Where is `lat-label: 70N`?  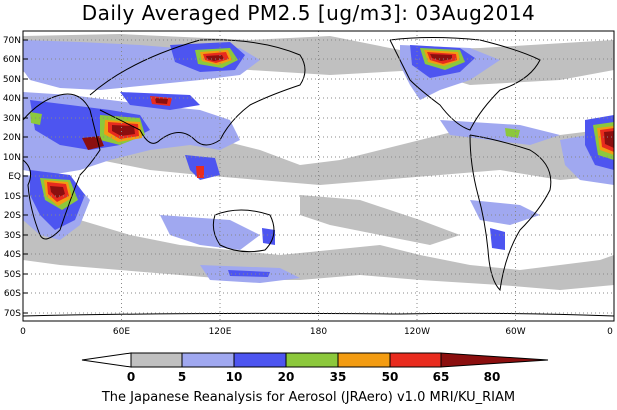 lat-label: 70N is located at coordinates (12, 41).